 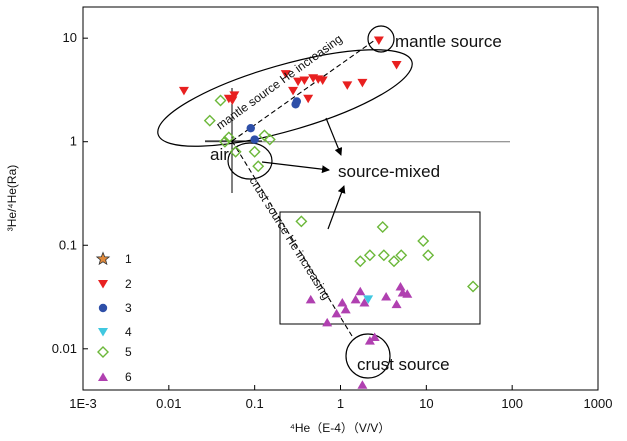 I want to click on x-tick-label: 10, so click(x=426, y=403).